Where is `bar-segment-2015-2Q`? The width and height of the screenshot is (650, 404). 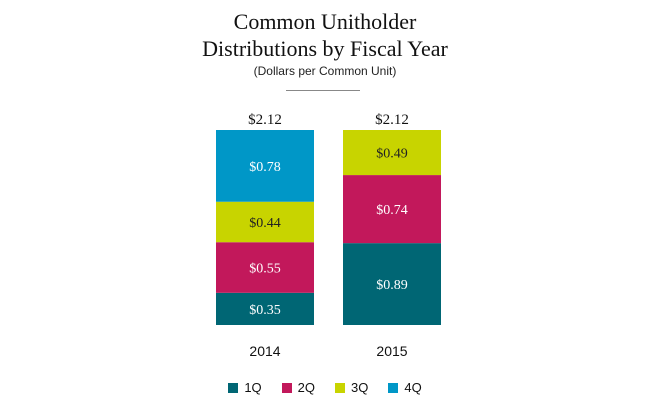
bar-segment-2015-2Q is located at coordinates (392, 209).